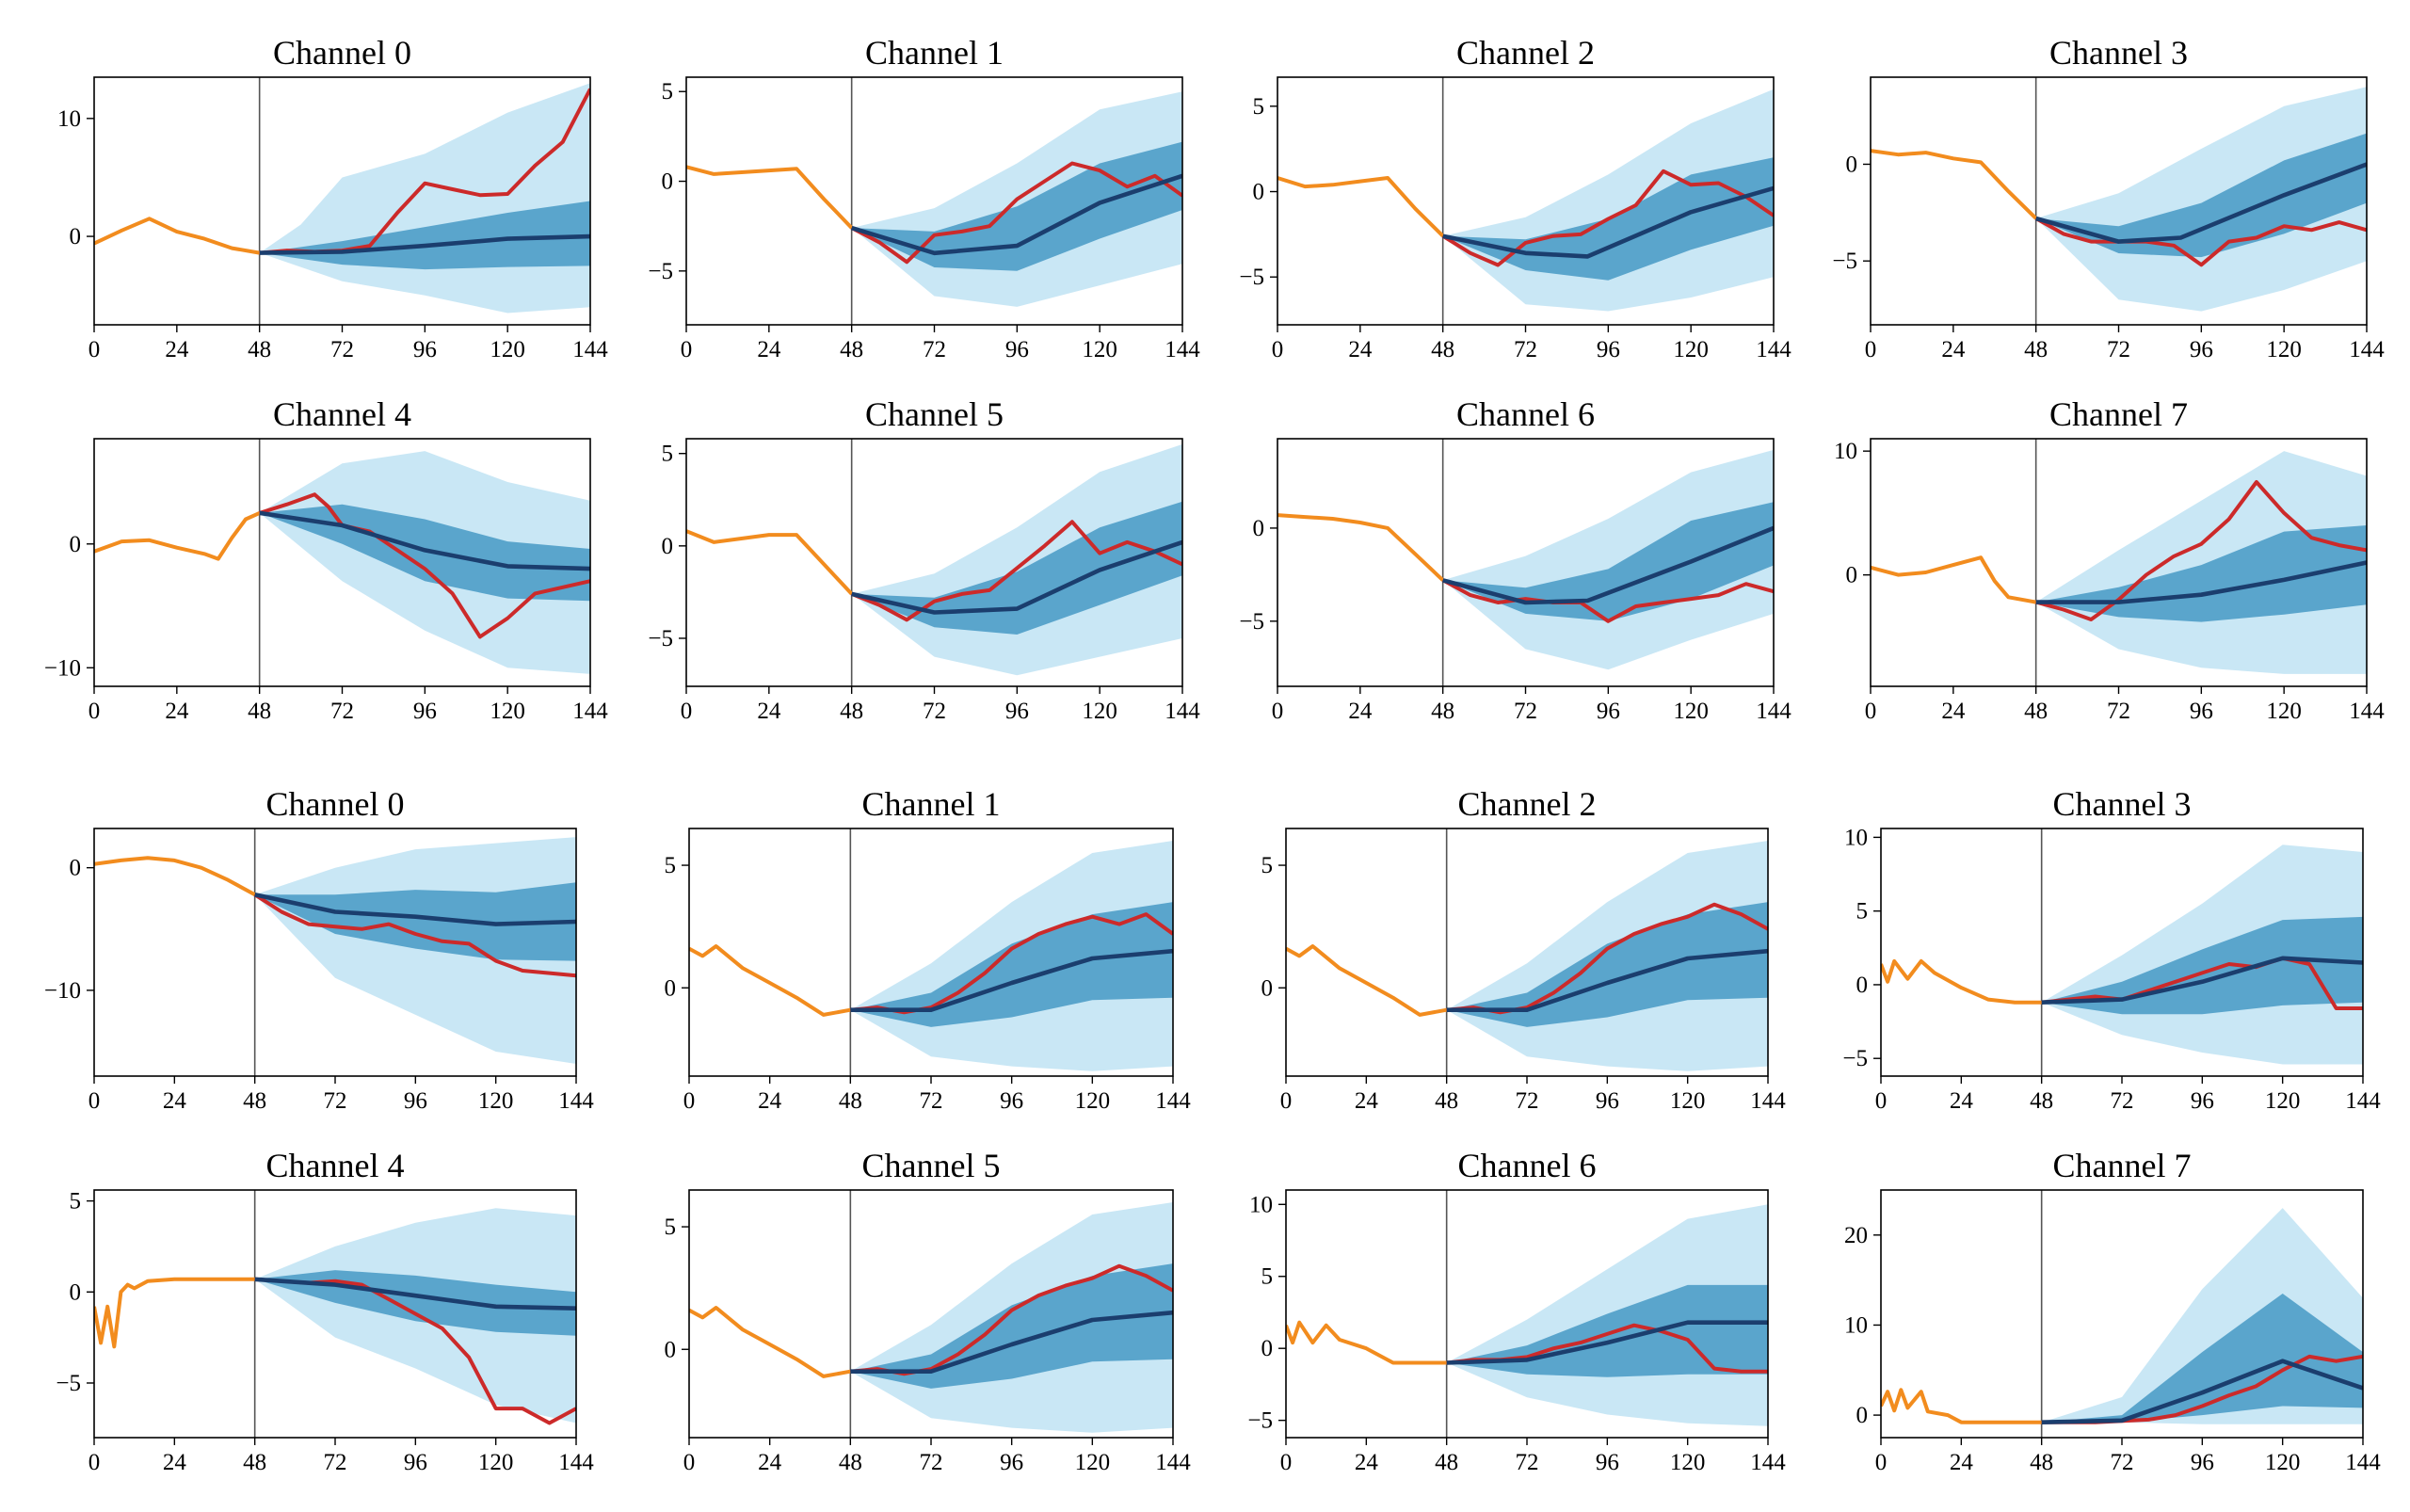 This screenshot has height=1512, width=2410. Describe the element at coordinates (2118, 53) in the screenshot. I see `panel-title: Channel 3` at that location.